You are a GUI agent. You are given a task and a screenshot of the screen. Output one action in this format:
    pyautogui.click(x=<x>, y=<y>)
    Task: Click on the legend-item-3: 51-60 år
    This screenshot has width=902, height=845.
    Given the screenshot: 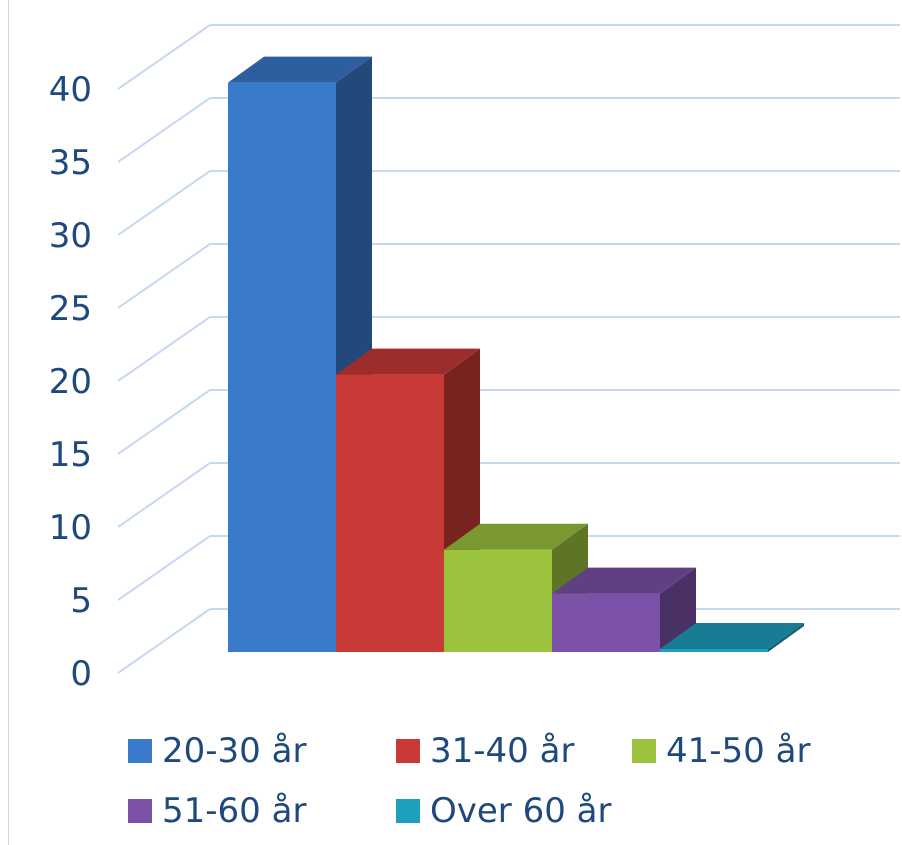 What is the action you would take?
    pyautogui.click(x=262, y=811)
    